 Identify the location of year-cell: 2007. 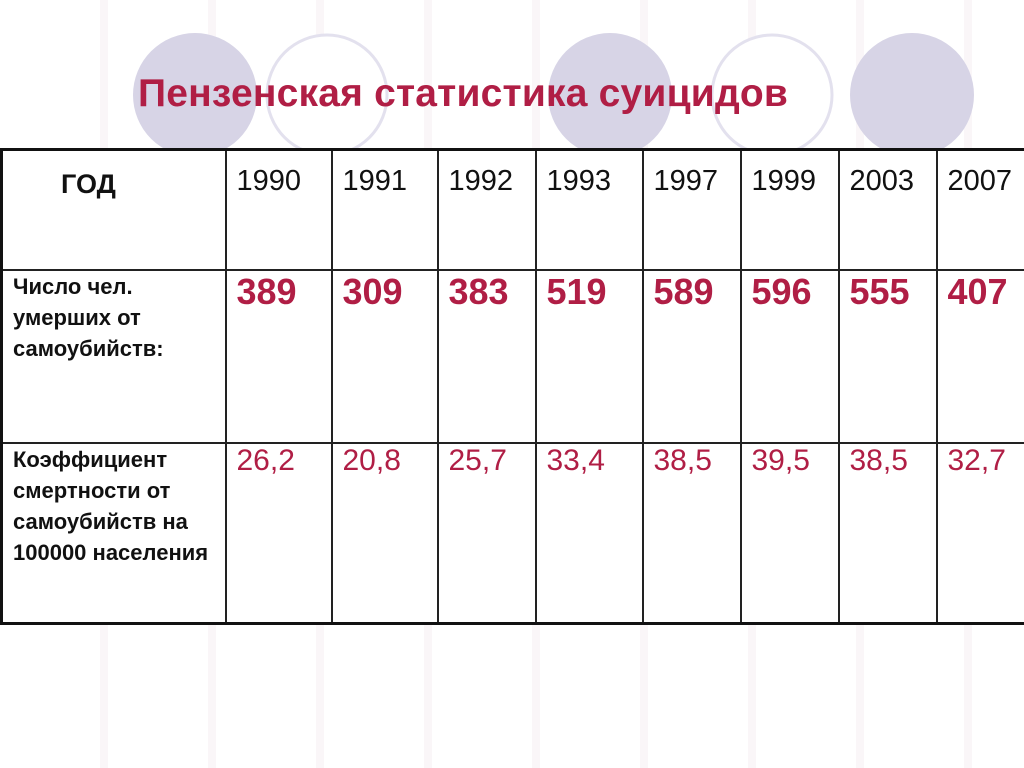
(979, 209).